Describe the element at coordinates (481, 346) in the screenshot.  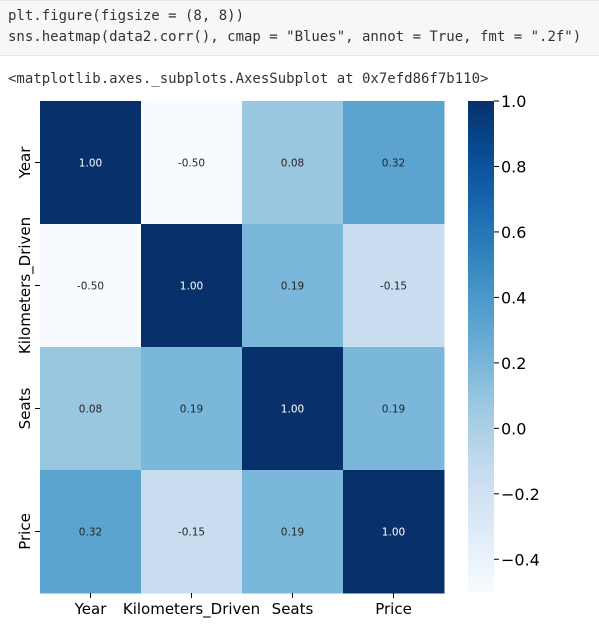
I see `colorbar` at that location.